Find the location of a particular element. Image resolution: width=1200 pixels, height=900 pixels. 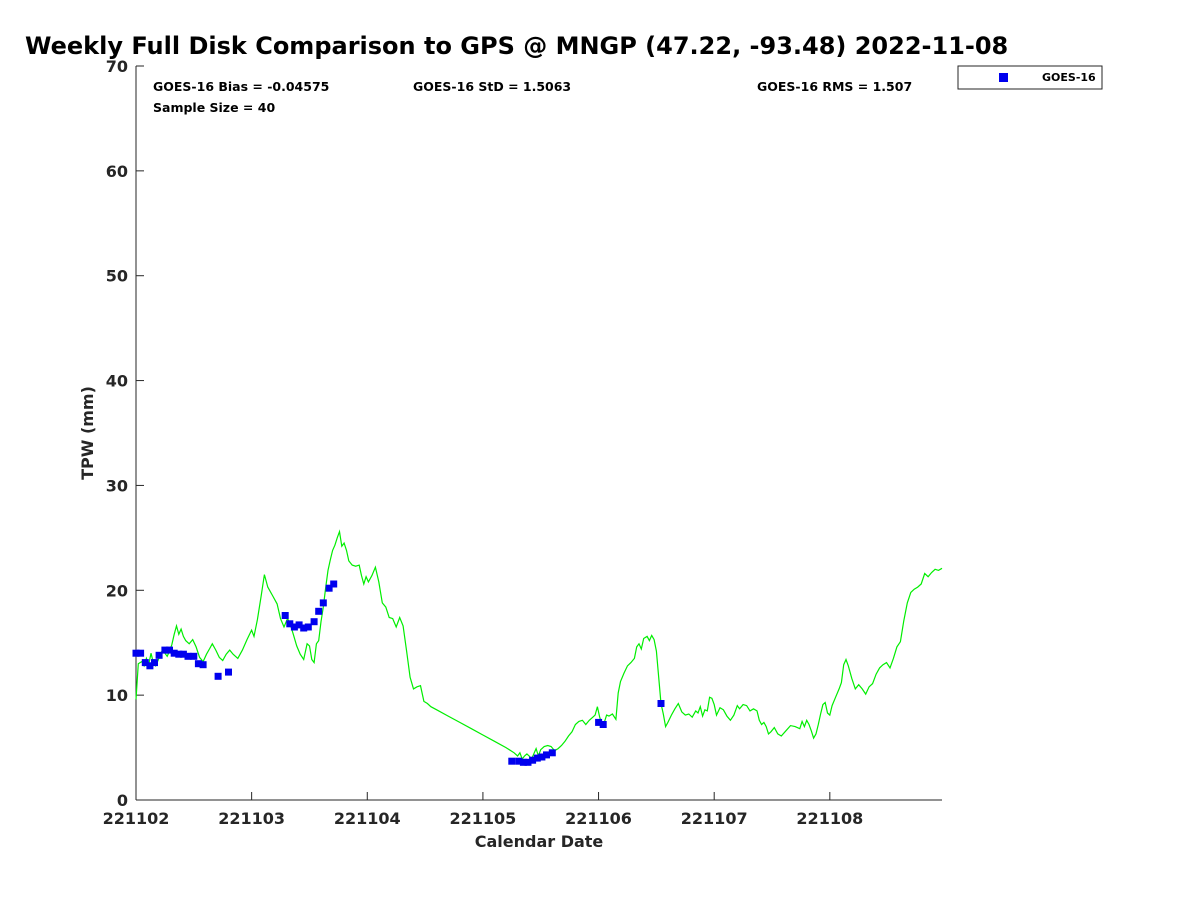

x-tick-label: 221108 is located at coordinates (829, 818).